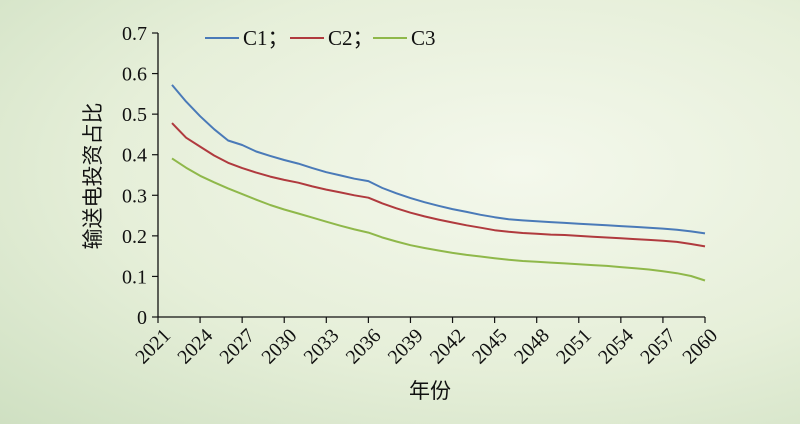  I want to click on x-tick-label: 2048, so click(532, 347).